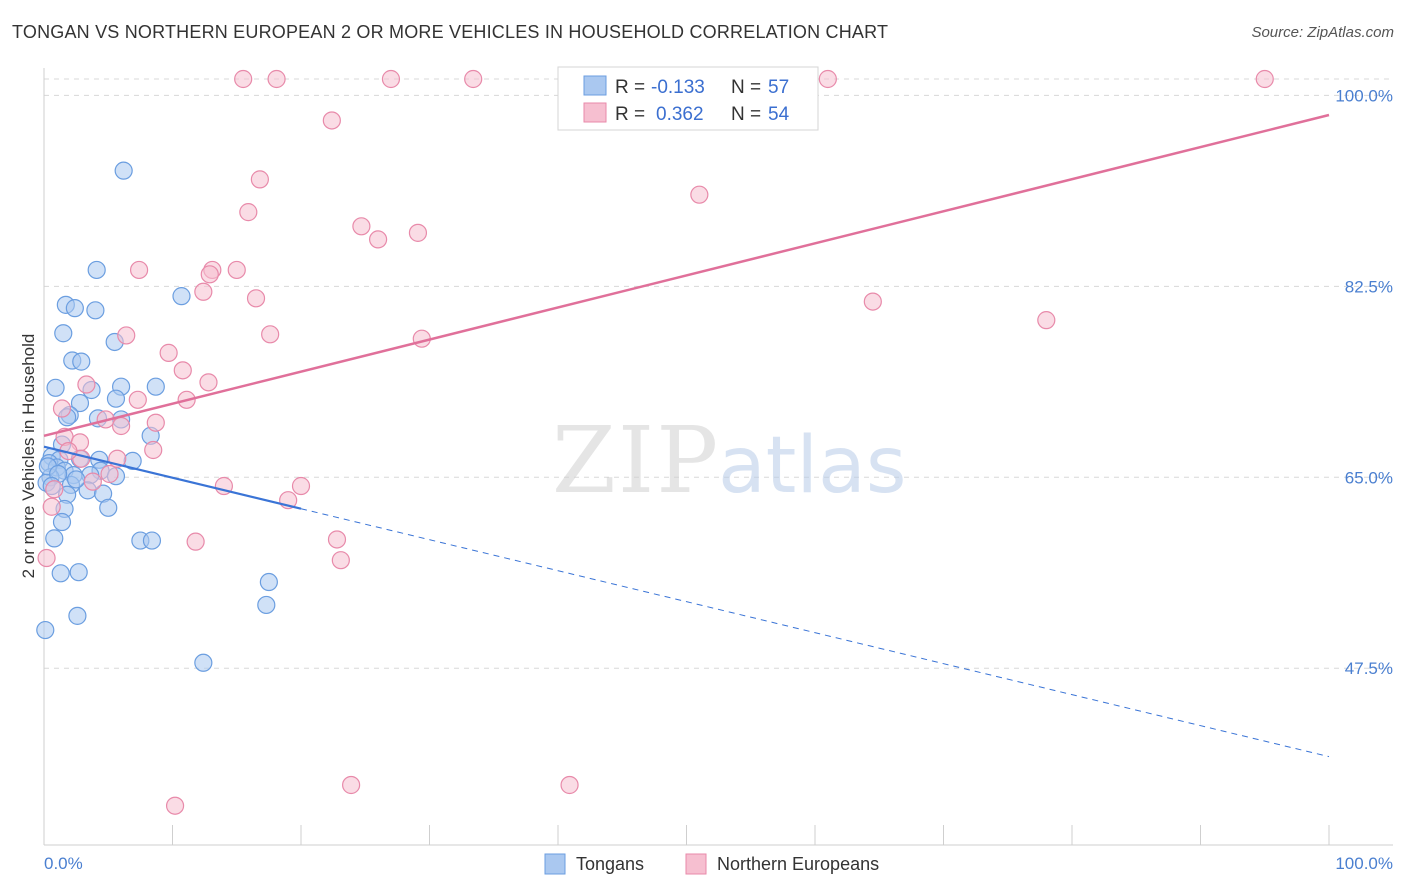  What do you see at coordinates (595, 85) in the screenshot?
I see `legend-swatch-tongan` at bounding box center [595, 85].